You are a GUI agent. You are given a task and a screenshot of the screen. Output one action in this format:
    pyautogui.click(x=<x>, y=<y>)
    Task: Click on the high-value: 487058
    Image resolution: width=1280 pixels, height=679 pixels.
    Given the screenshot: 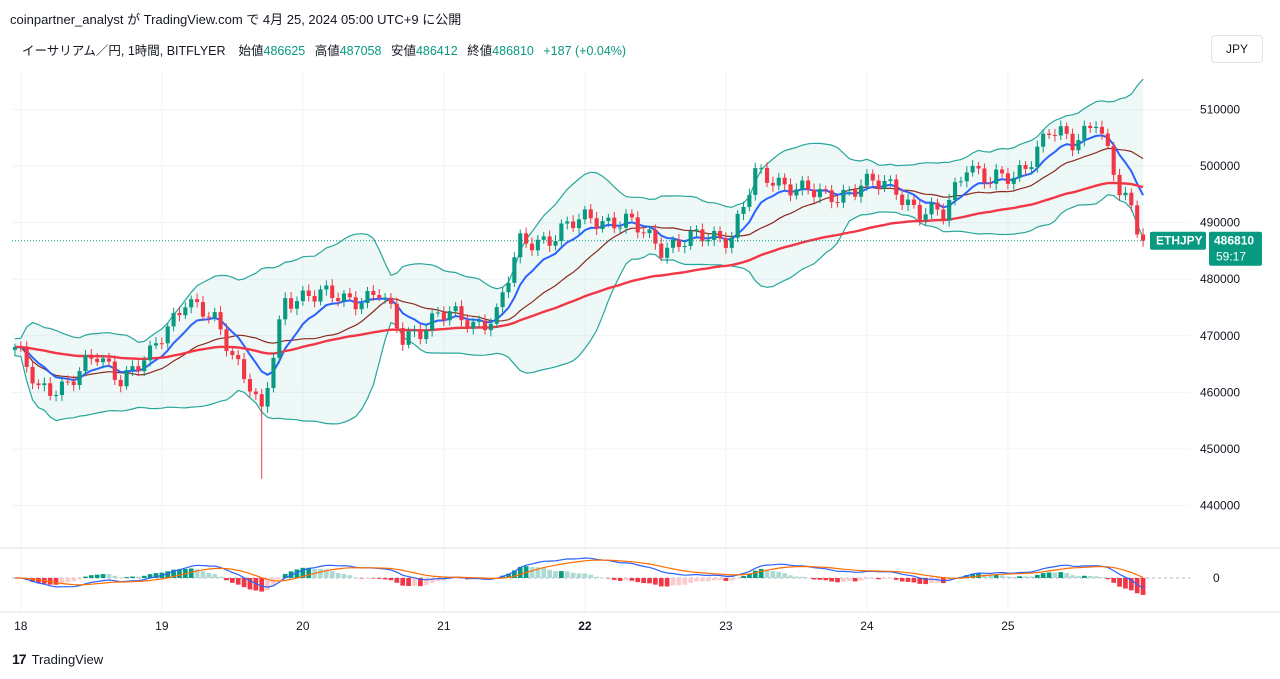 What is the action you would take?
    pyautogui.click(x=360, y=51)
    